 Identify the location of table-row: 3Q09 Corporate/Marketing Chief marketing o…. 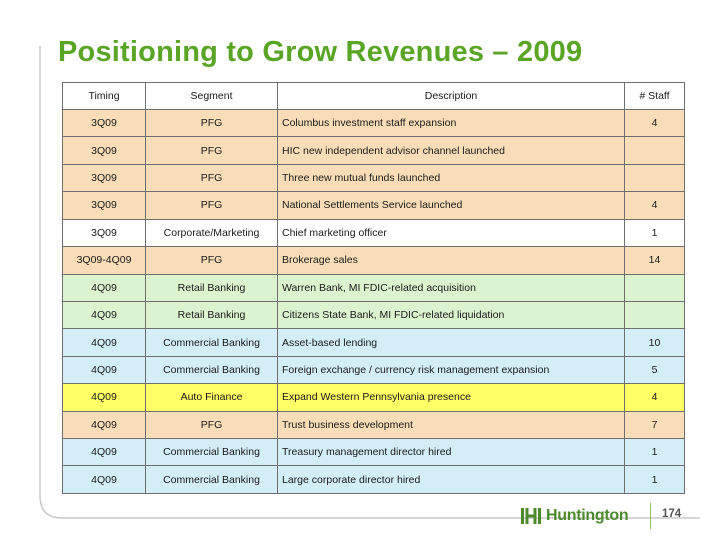
(373, 233).